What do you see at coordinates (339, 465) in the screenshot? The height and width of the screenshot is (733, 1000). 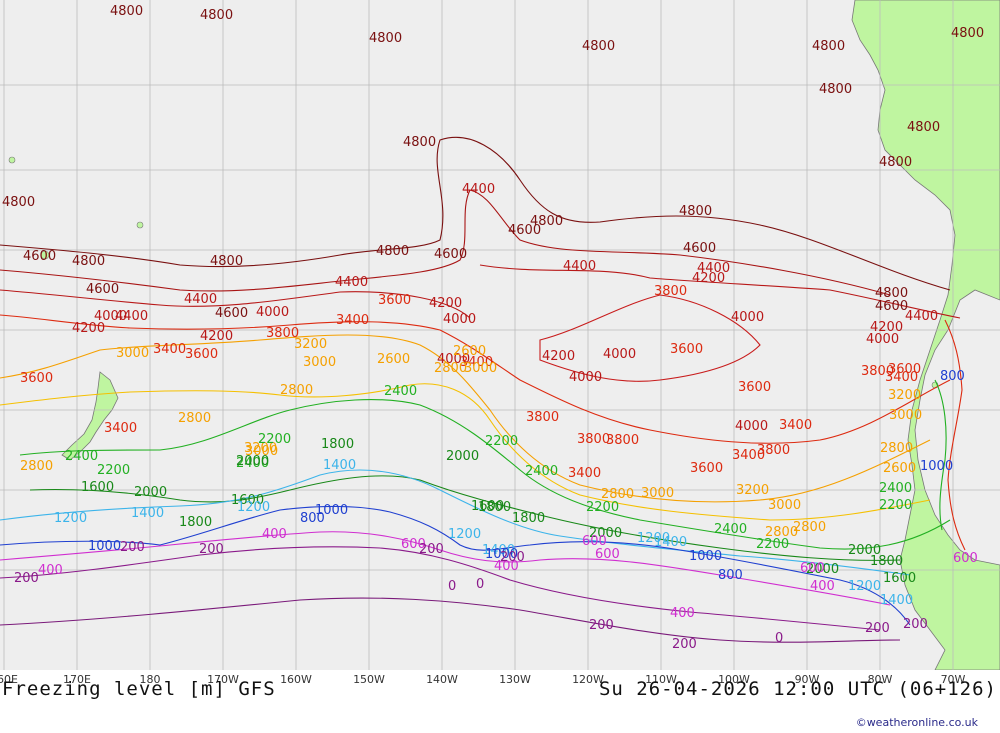 I see `contour-label: 1400` at bounding box center [339, 465].